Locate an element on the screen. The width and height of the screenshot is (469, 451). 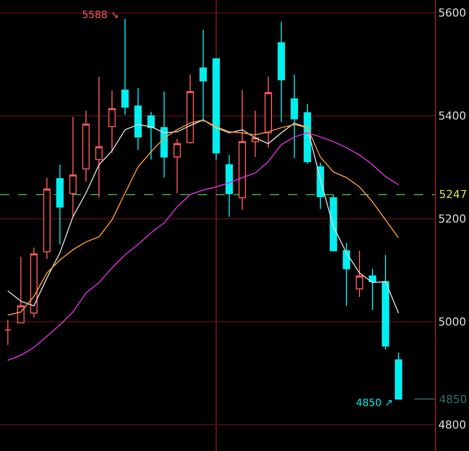
y-tick-label: 5200 is located at coordinates (452, 219).